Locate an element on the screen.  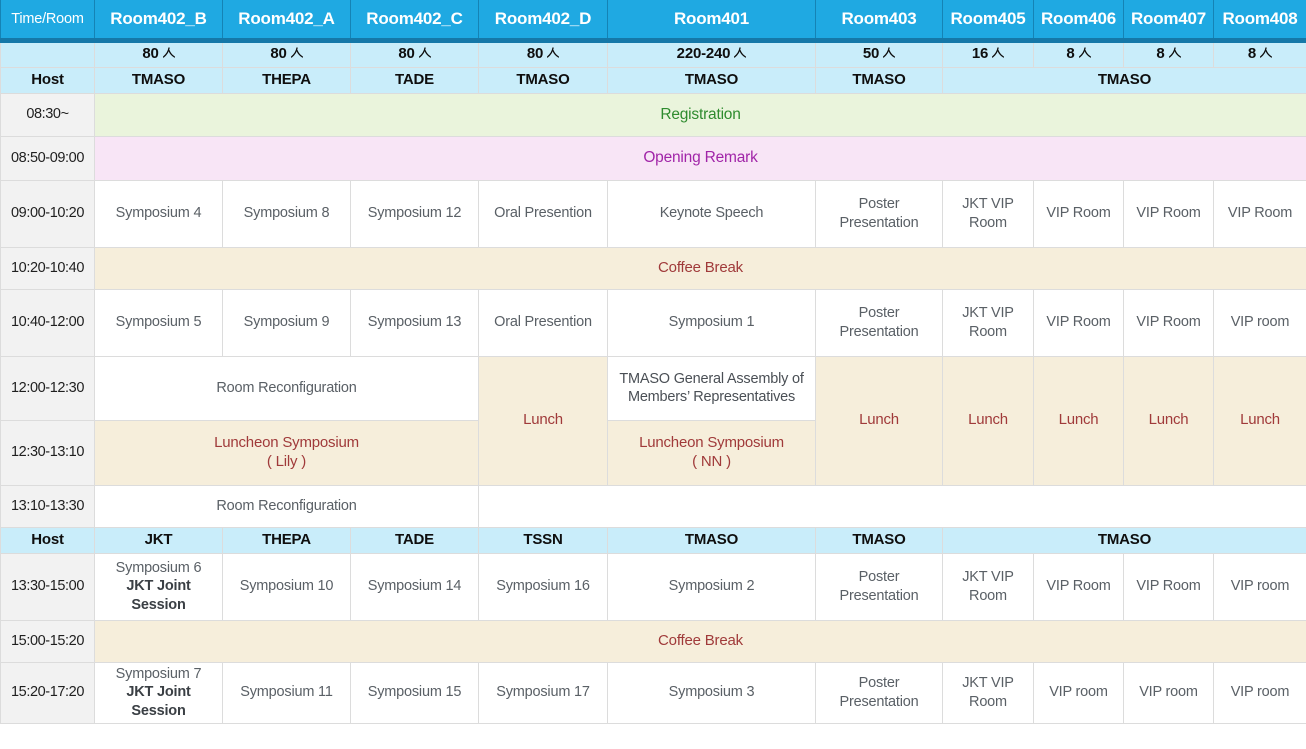
registration-row: 08:30~ Registration is located at coordinates (653, 114).